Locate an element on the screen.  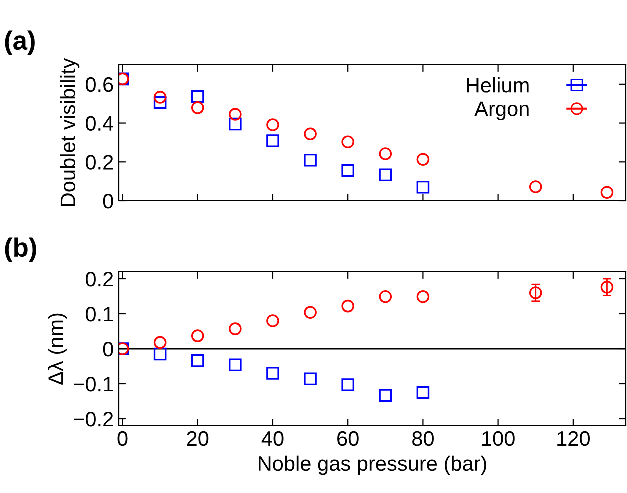
legend-label: Helium is located at coordinates (498, 85).